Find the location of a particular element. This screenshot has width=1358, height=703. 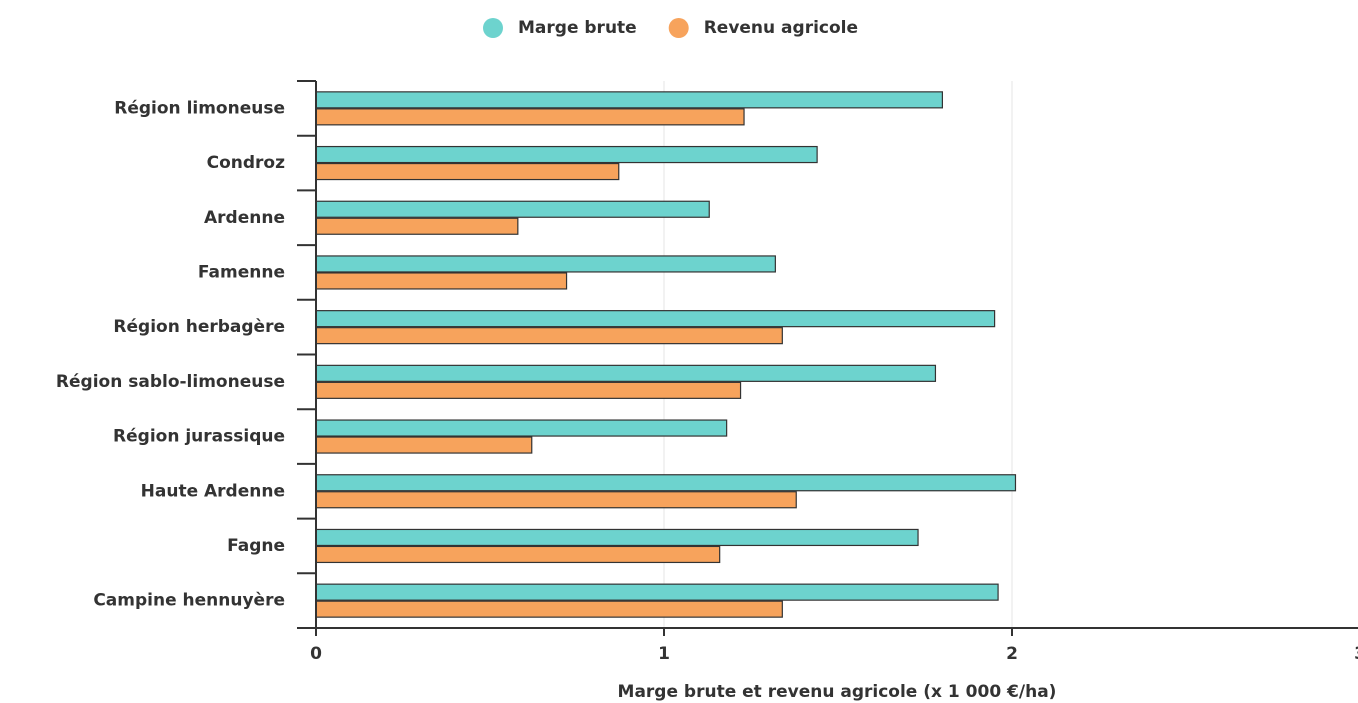

y-tick-label: Ardenne is located at coordinates (244, 218).